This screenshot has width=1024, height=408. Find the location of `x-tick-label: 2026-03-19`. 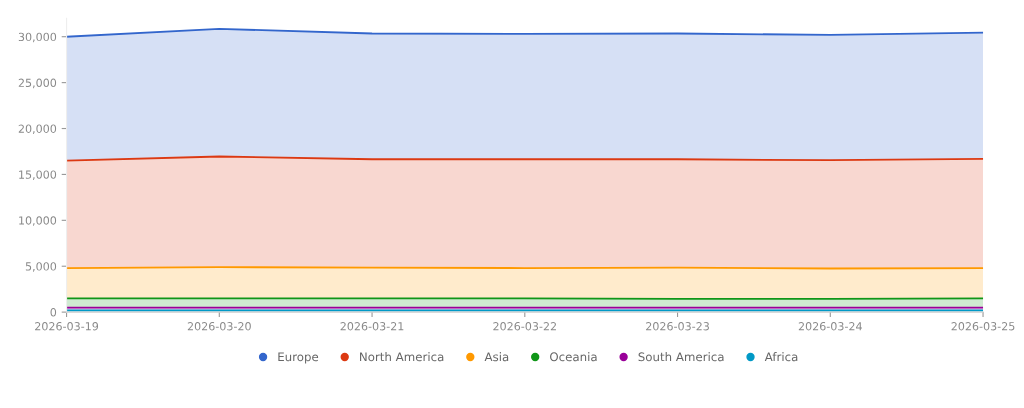

x-tick-label: 2026-03-19 is located at coordinates (67, 326).